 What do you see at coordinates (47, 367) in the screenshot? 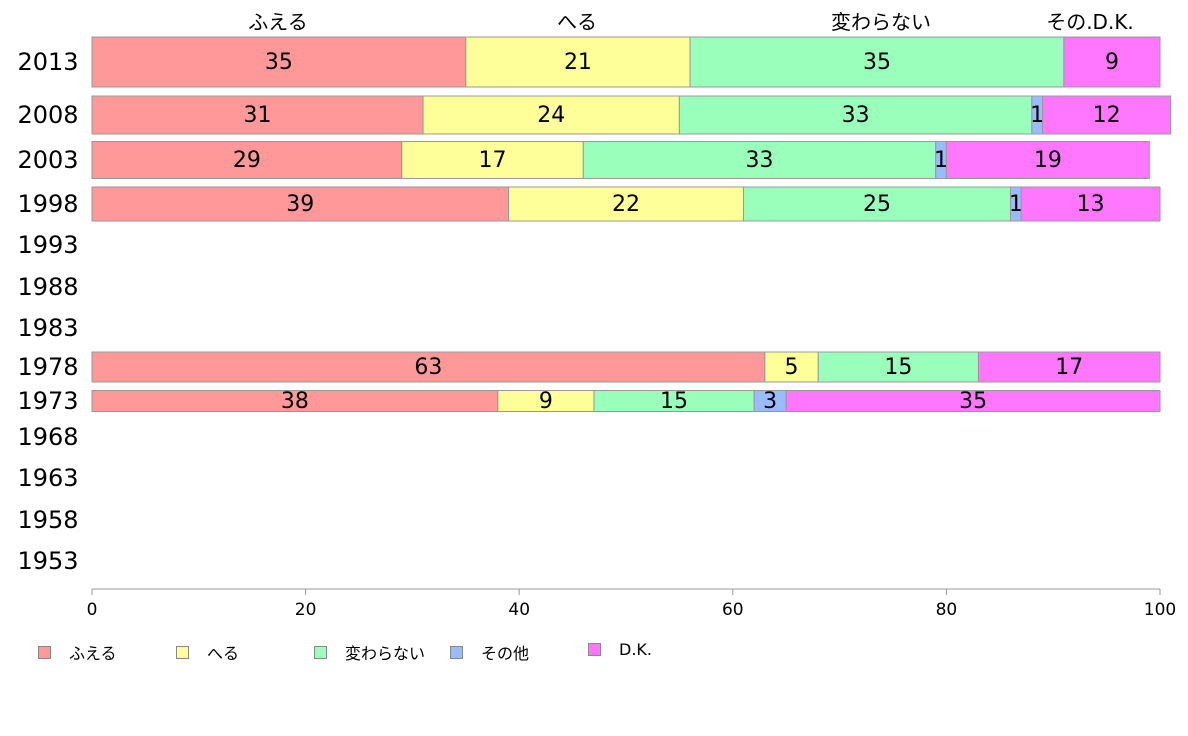
I see `y-tick-label: 1978` at bounding box center [47, 367].